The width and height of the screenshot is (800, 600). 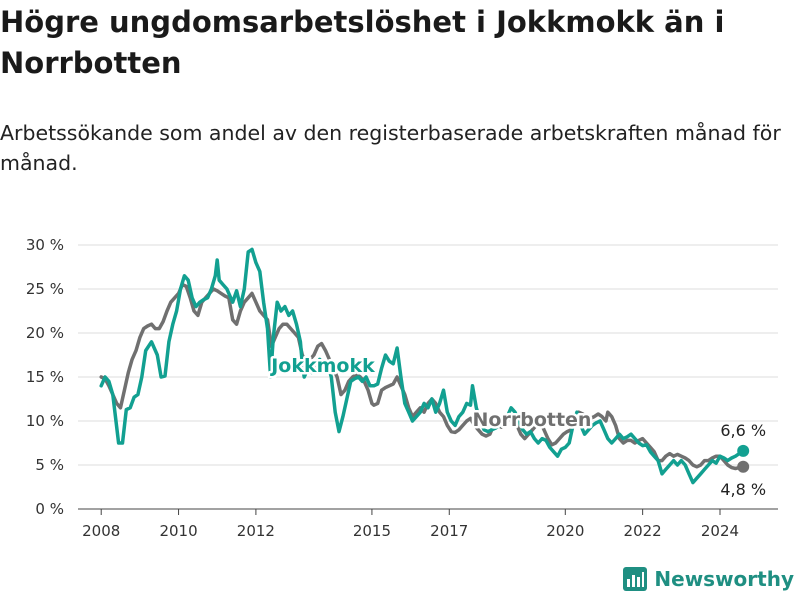 I want to click on x-axis: 2008 2010 2012 2015 2017 2020 2022 2024, so click(x=410, y=524).